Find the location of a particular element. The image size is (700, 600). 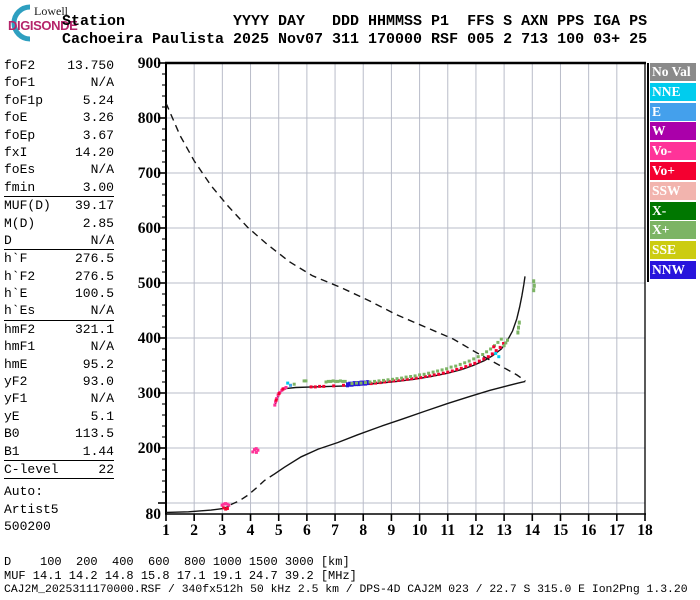

param-row-yf2: yF2 93.0 is located at coordinates (59, 381).